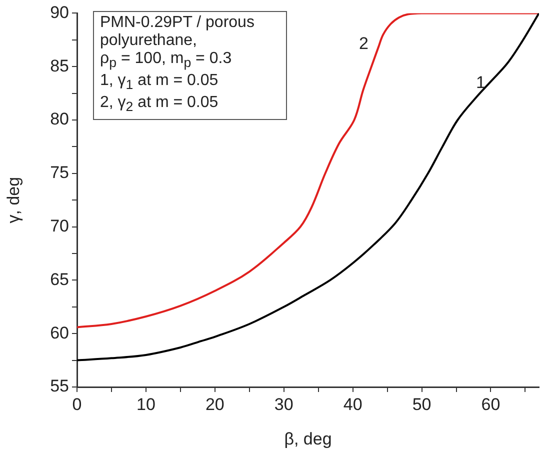 This screenshot has width=541, height=454. I want to click on y-tick-label: 80, so click(59, 119).